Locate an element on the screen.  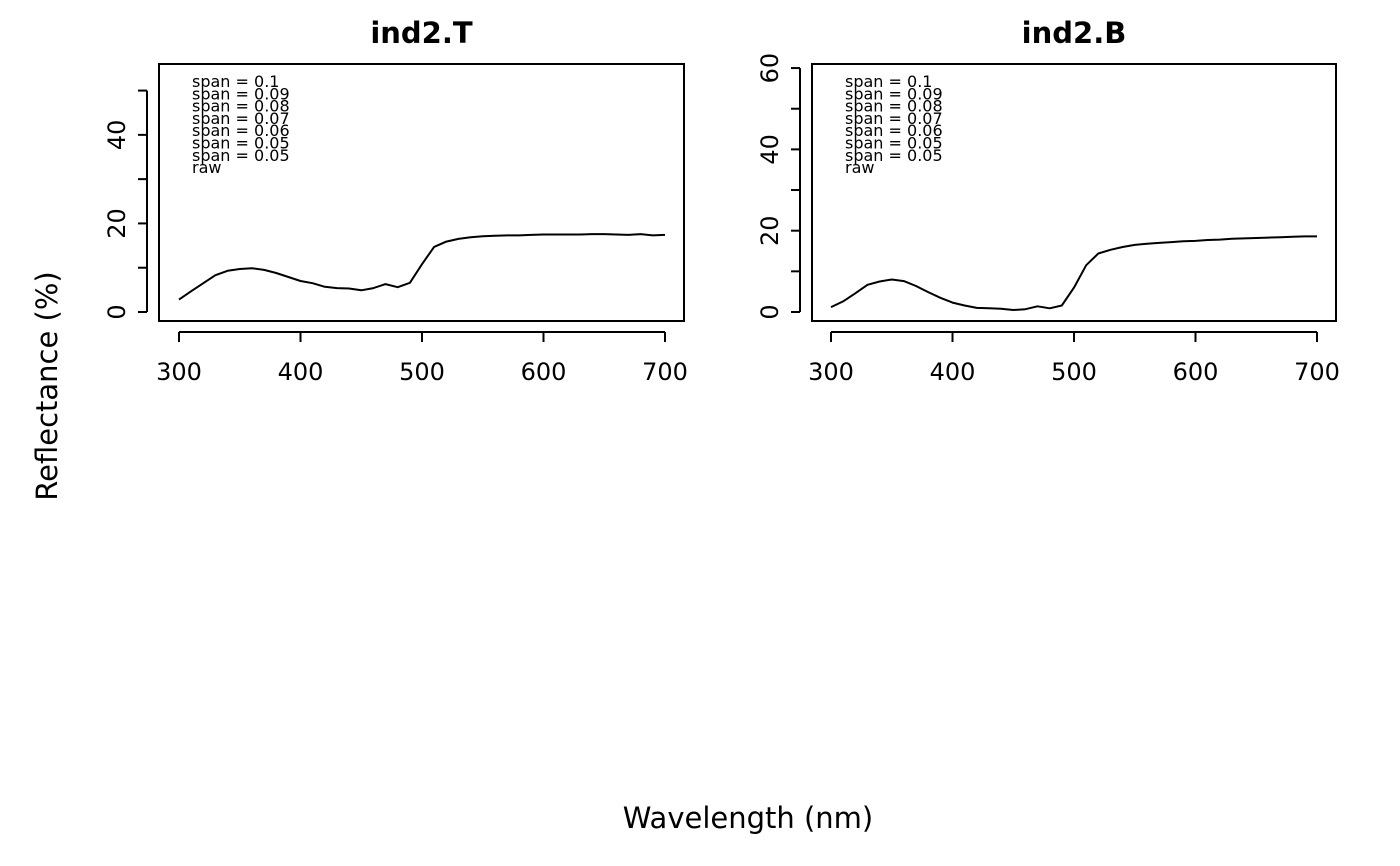
y-axis-label: Reflectance (%) is located at coordinates (47, 385).